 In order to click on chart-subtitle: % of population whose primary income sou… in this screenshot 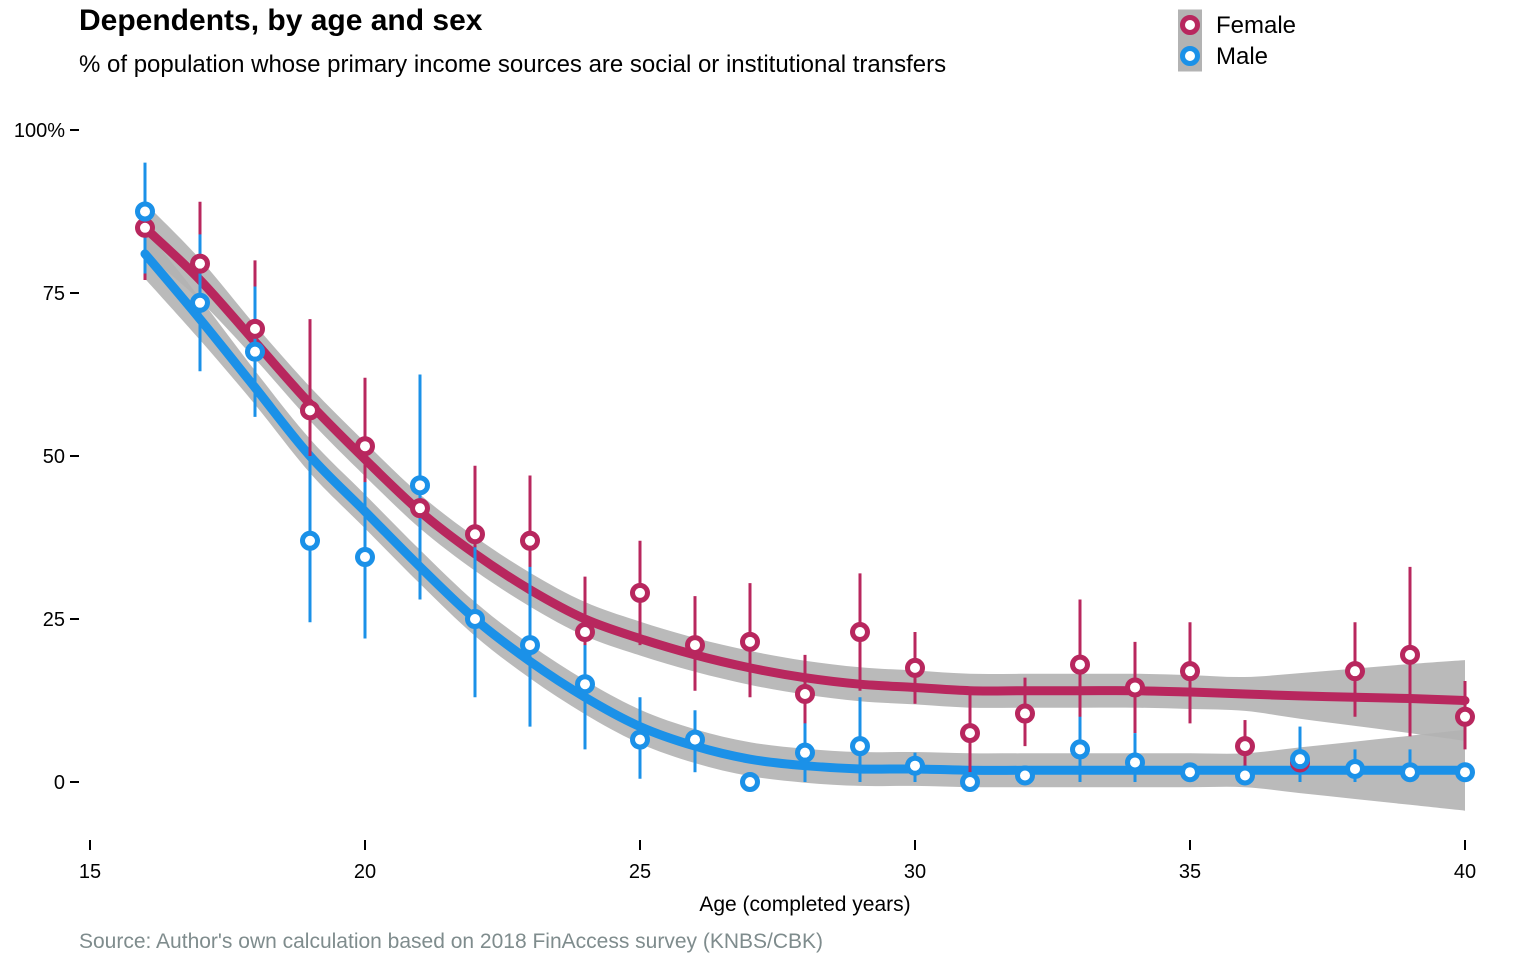, I will do `click(513, 64)`.